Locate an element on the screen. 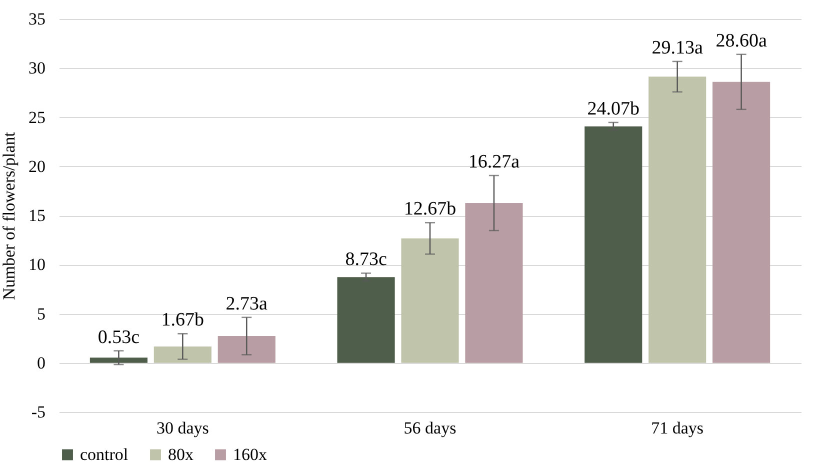 The height and width of the screenshot is (462, 834). y-tick-label: 25 is located at coordinates (37, 117).